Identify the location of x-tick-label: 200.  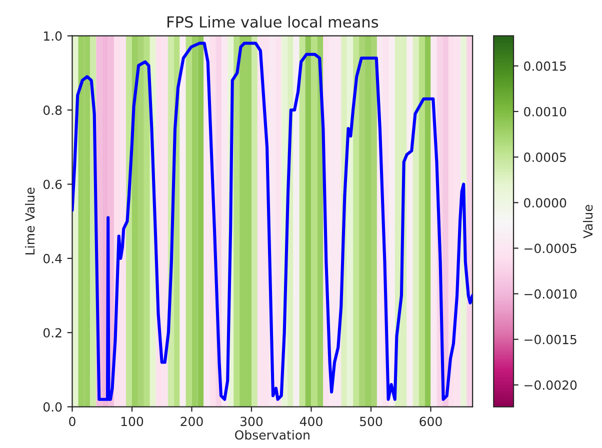
(191, 421).